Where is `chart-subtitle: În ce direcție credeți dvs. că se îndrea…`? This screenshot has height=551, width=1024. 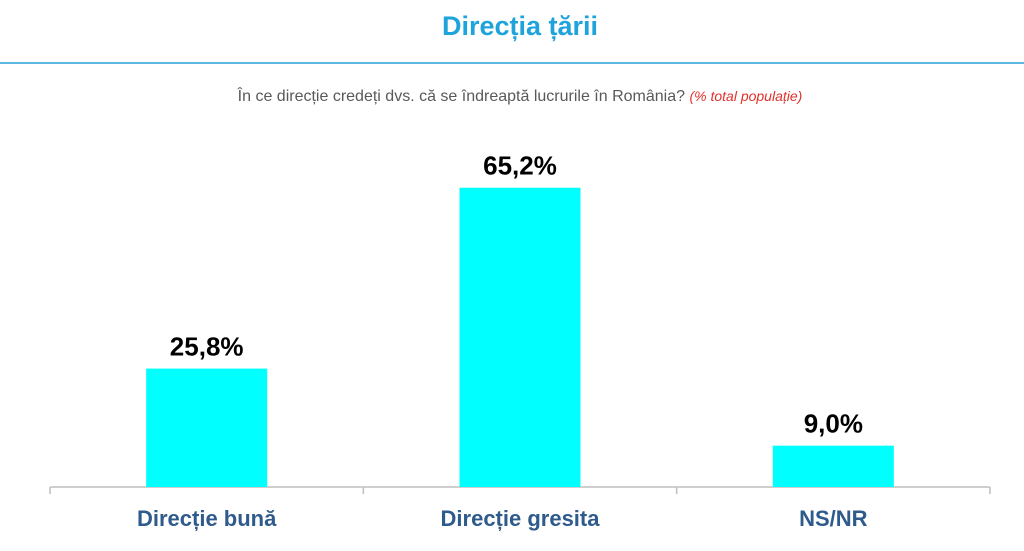 chart-subtitle: În ce direcție credeți dvs. că se îndrea… is located at coordinates (520, 95).